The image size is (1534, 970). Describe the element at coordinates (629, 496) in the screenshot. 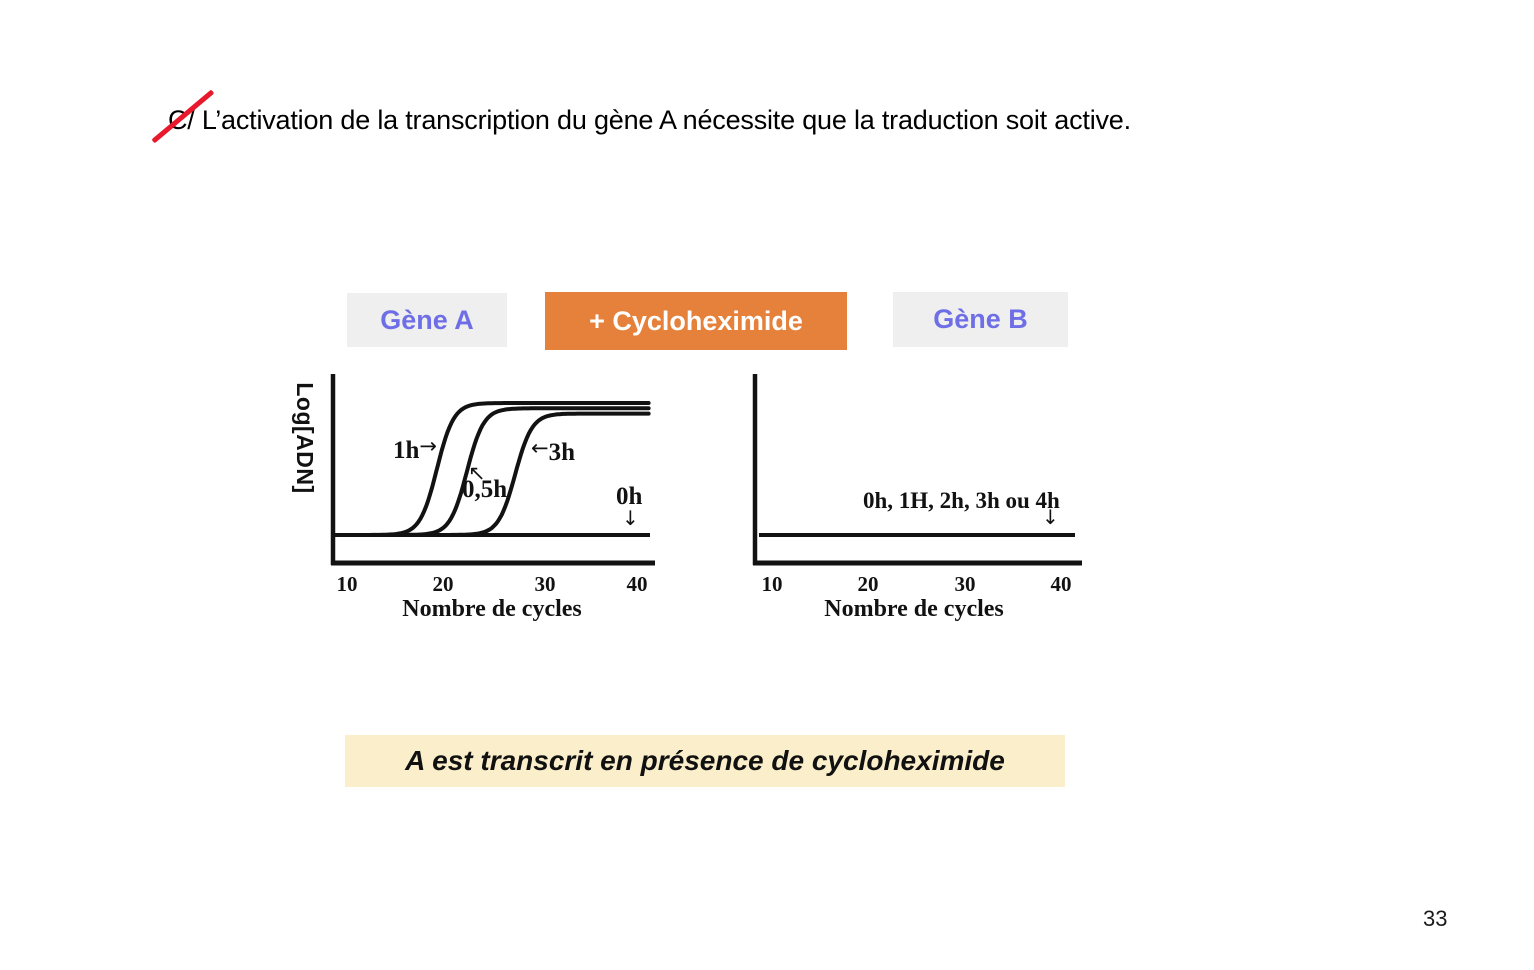

I see `annotation-0h: 0h` at that location.